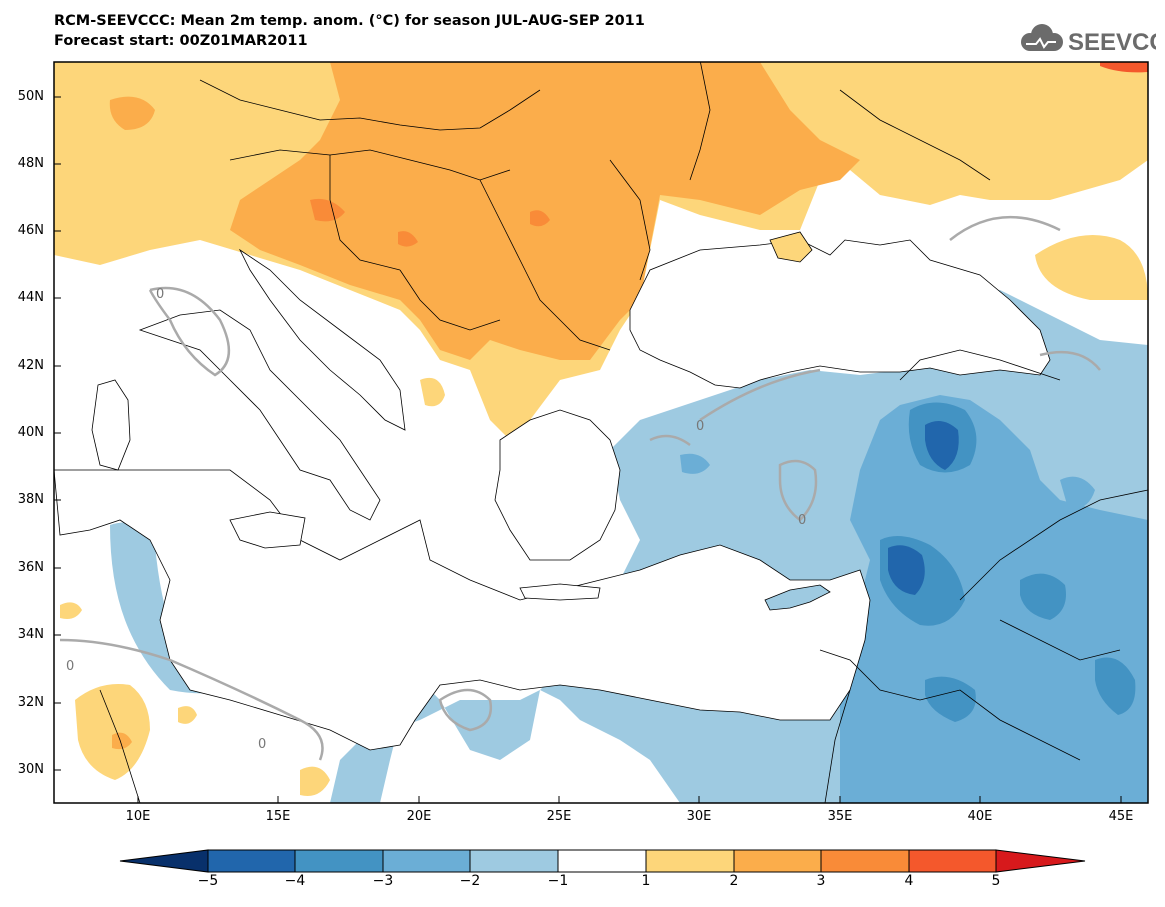 The image size is (1165, 907). Describe the element at coordinates (322, 339) in the screenshot. I see `adriatic-sea` at that location.